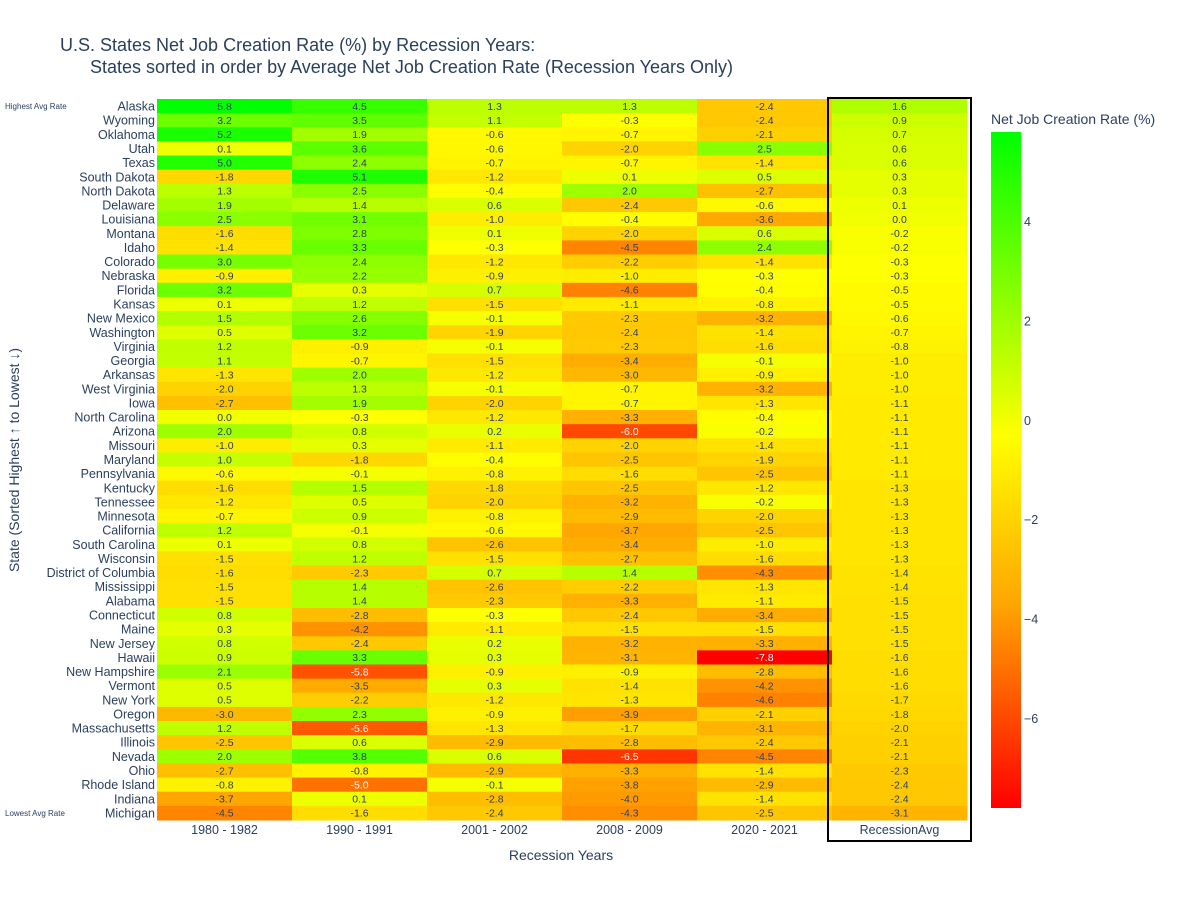 Image resolution: width=1200 pixels, height=900 pixels. I want to click on x-axis-label: Recession Years, so click(561, 855).